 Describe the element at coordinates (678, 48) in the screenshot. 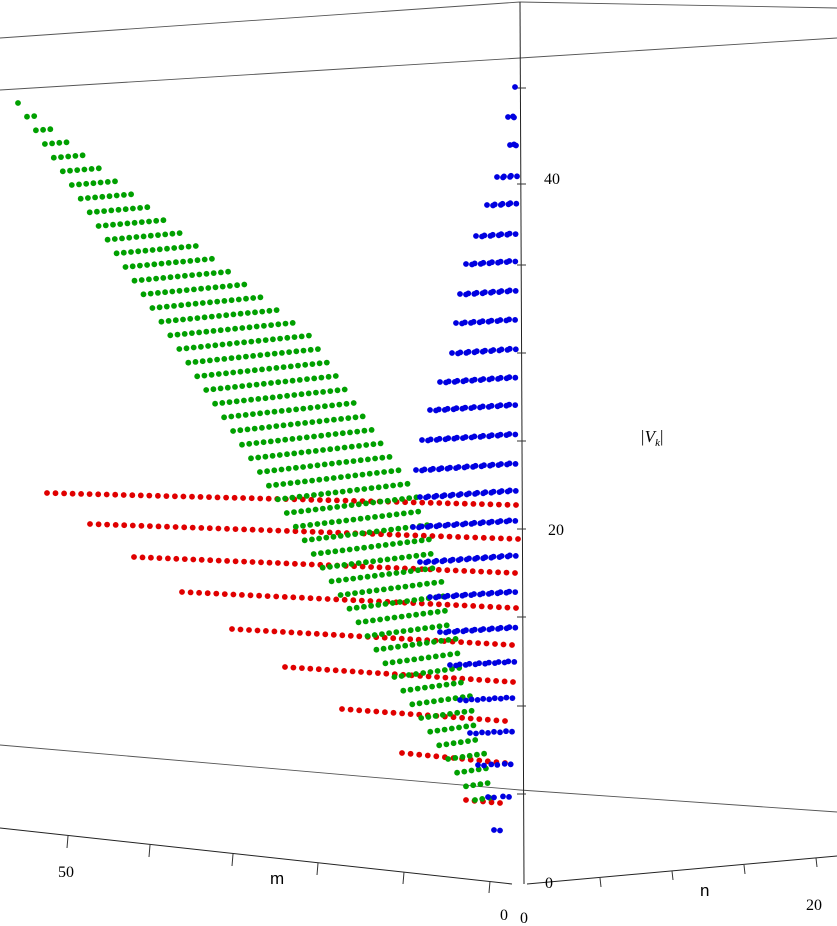

I see `box-edge-top-front-right` at that location.